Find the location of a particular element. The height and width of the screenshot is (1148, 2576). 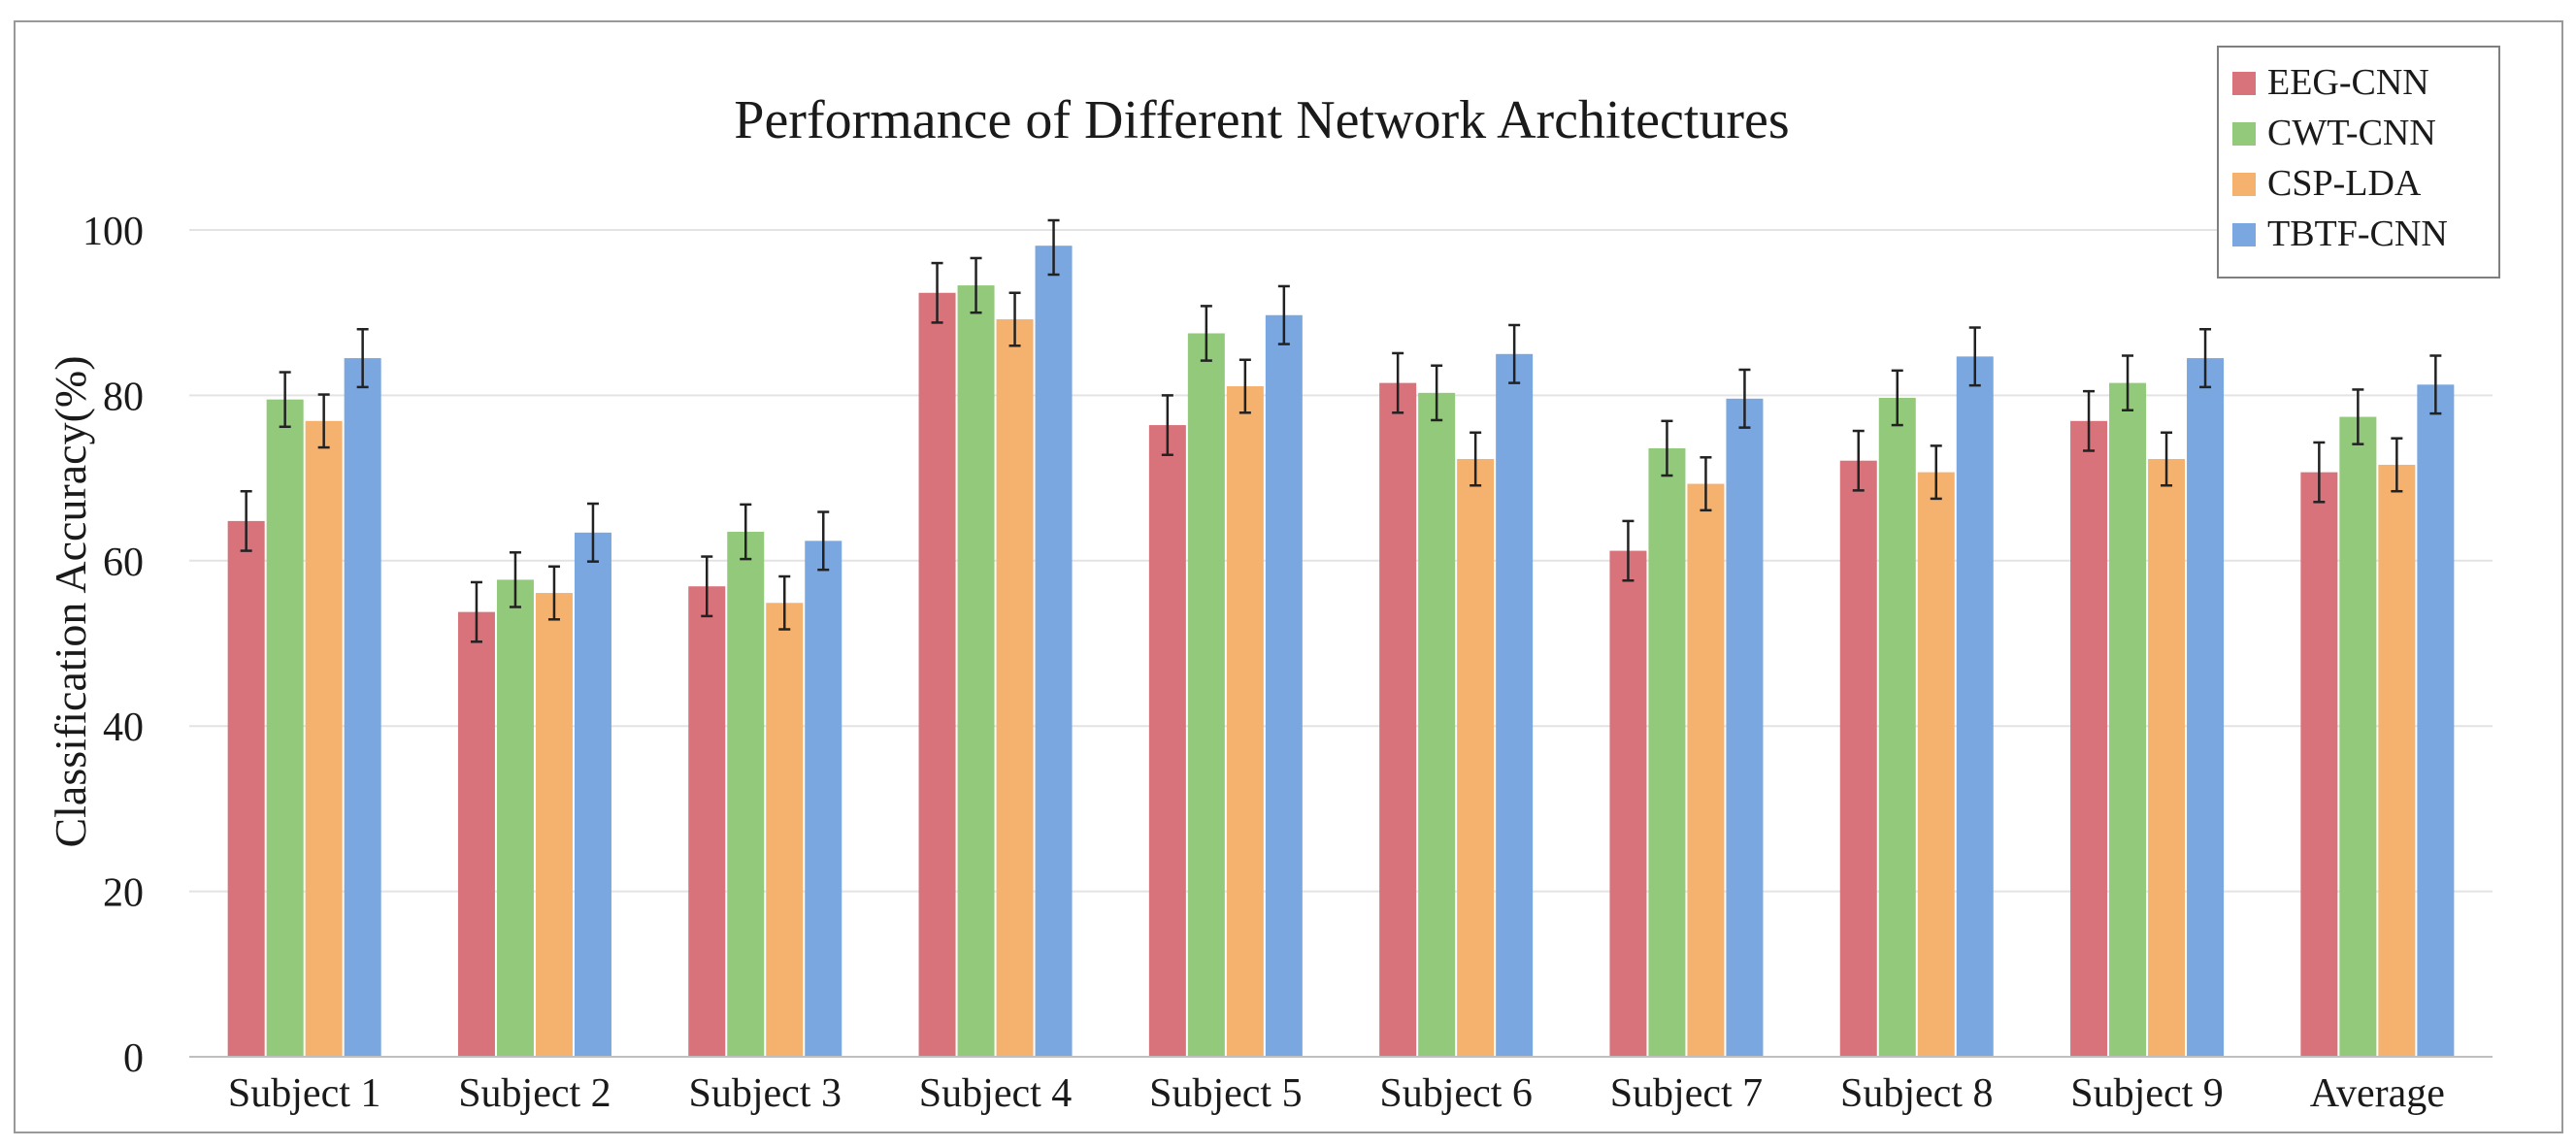

x-tick-label: Subject 6 is located at coordinates (1456, 1093).